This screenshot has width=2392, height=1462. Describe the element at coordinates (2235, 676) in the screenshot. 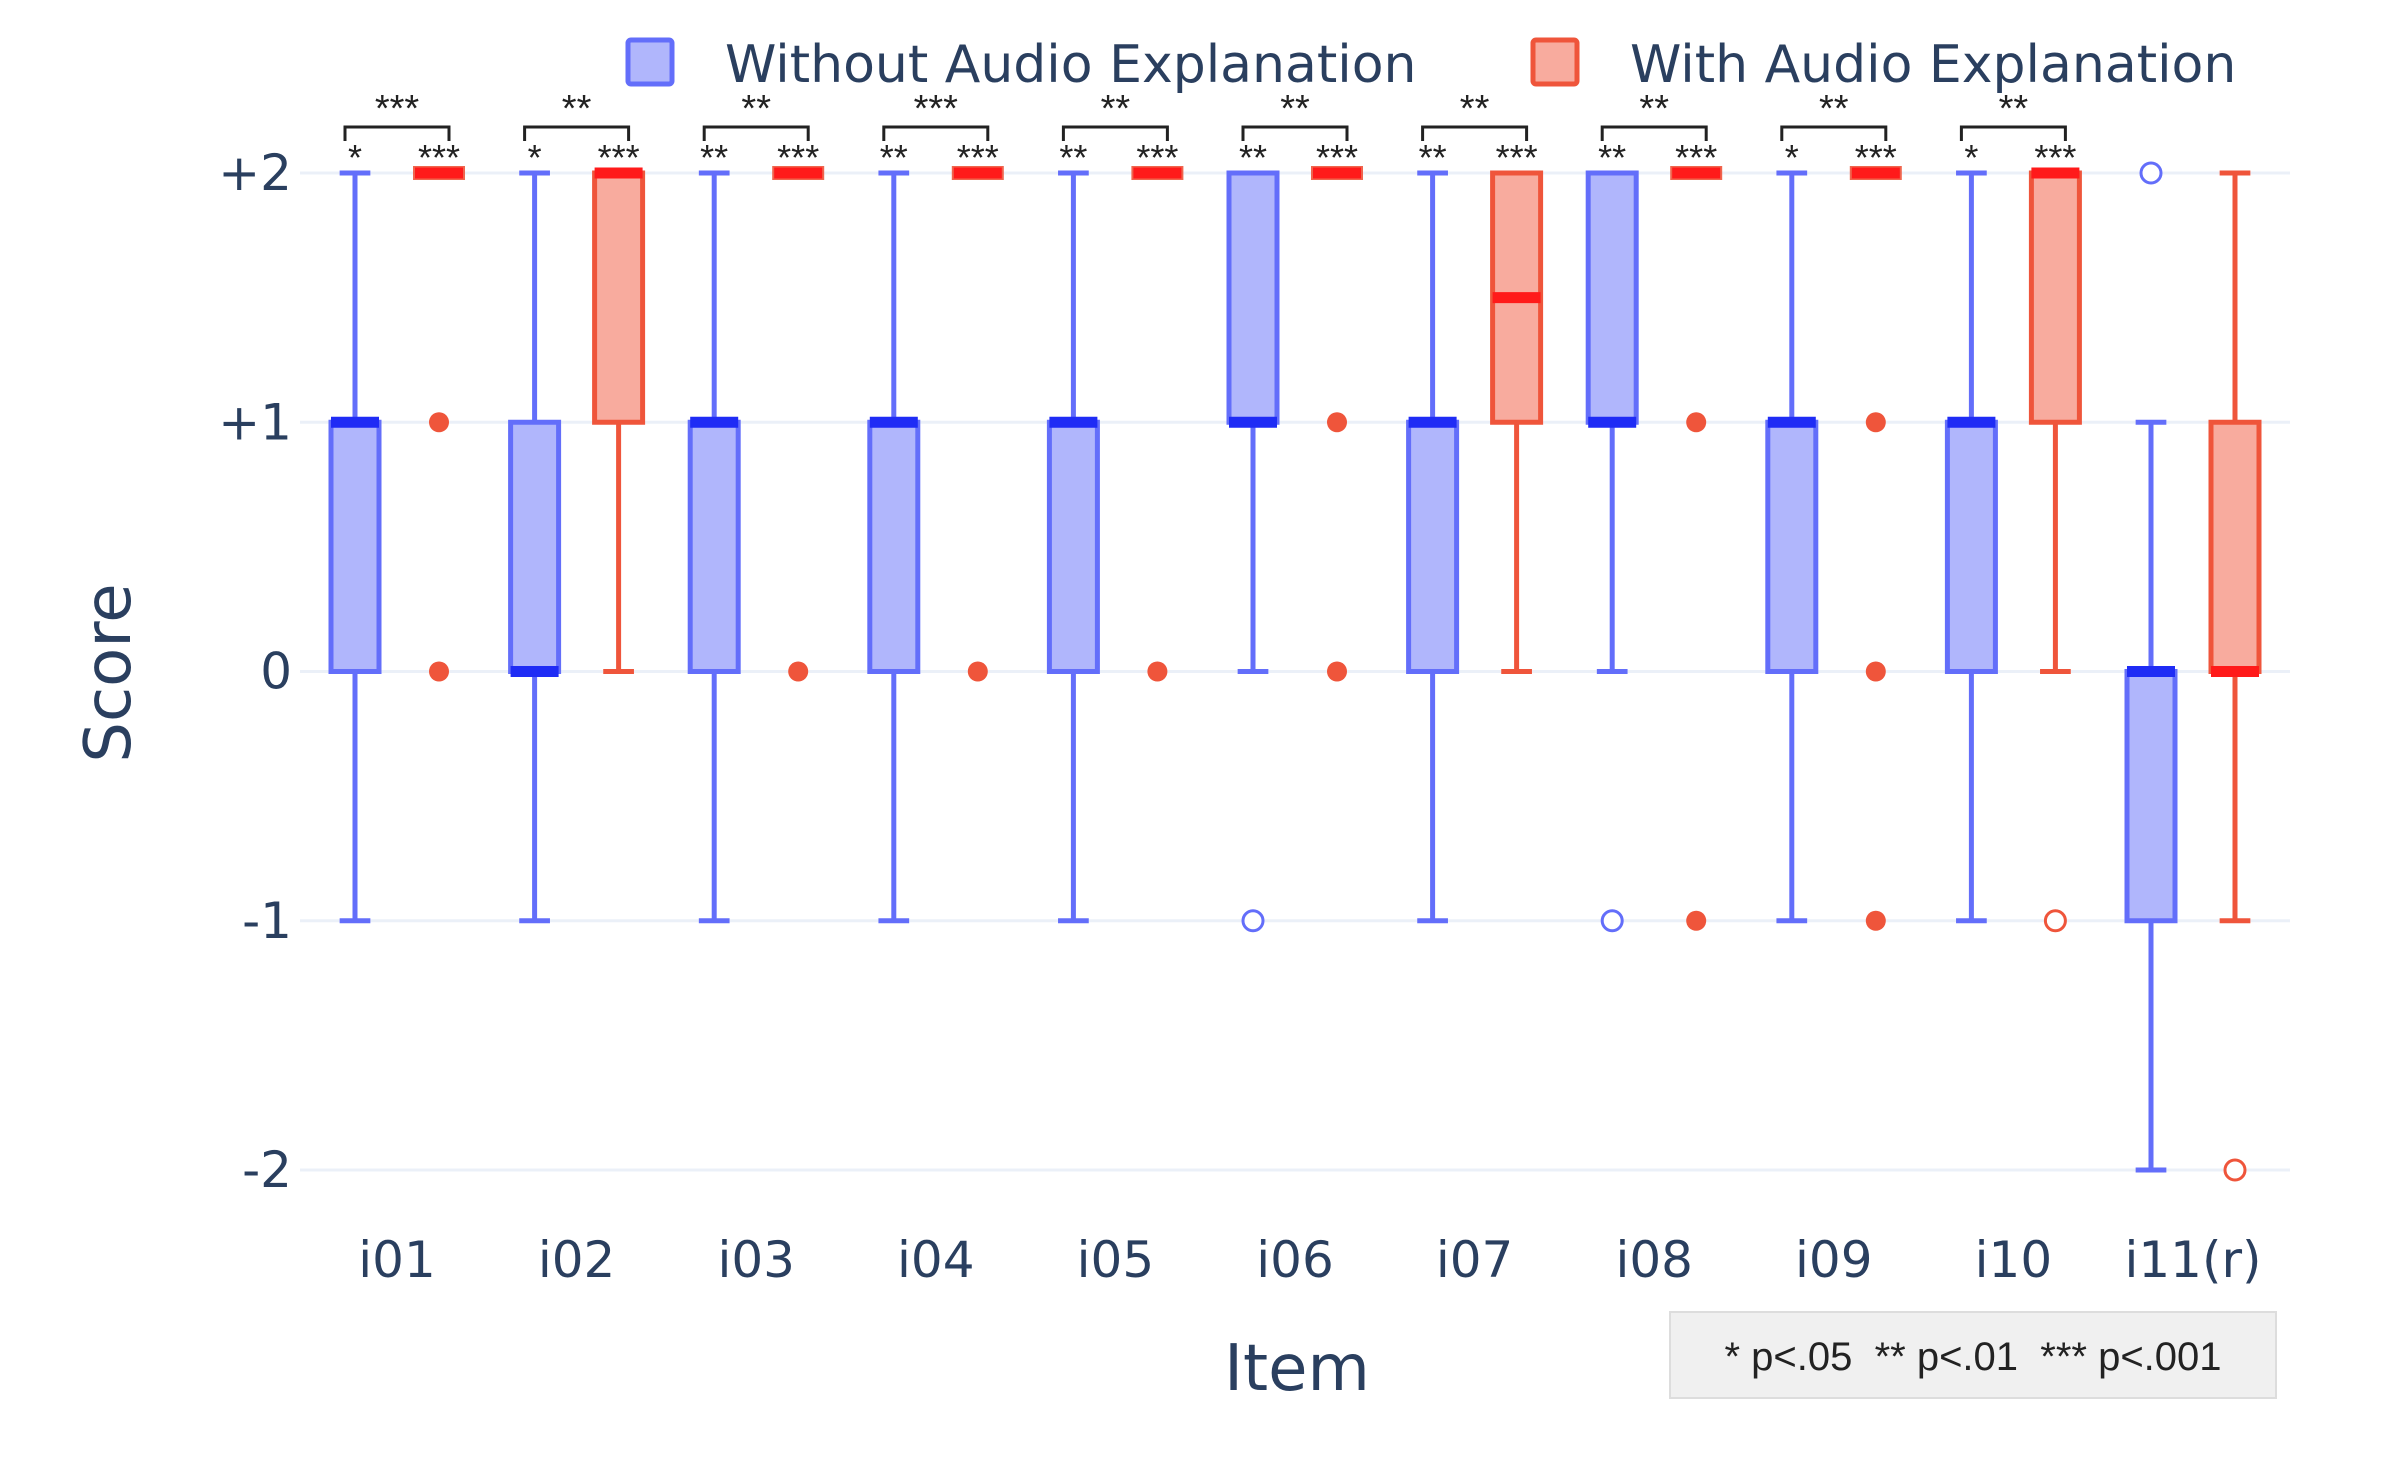

I see `box-with-i11(r)` at that location.